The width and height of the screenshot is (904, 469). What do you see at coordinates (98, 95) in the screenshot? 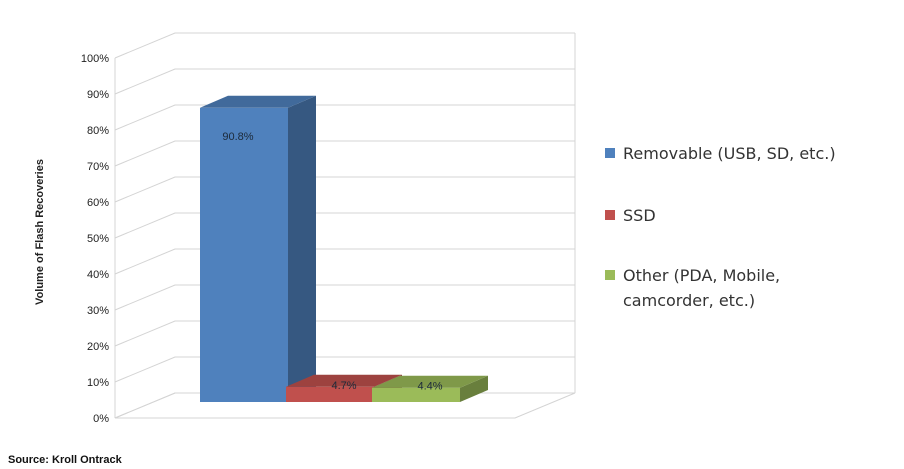
I see `y-tick-label: 90%` at bounding box center [98, 95].